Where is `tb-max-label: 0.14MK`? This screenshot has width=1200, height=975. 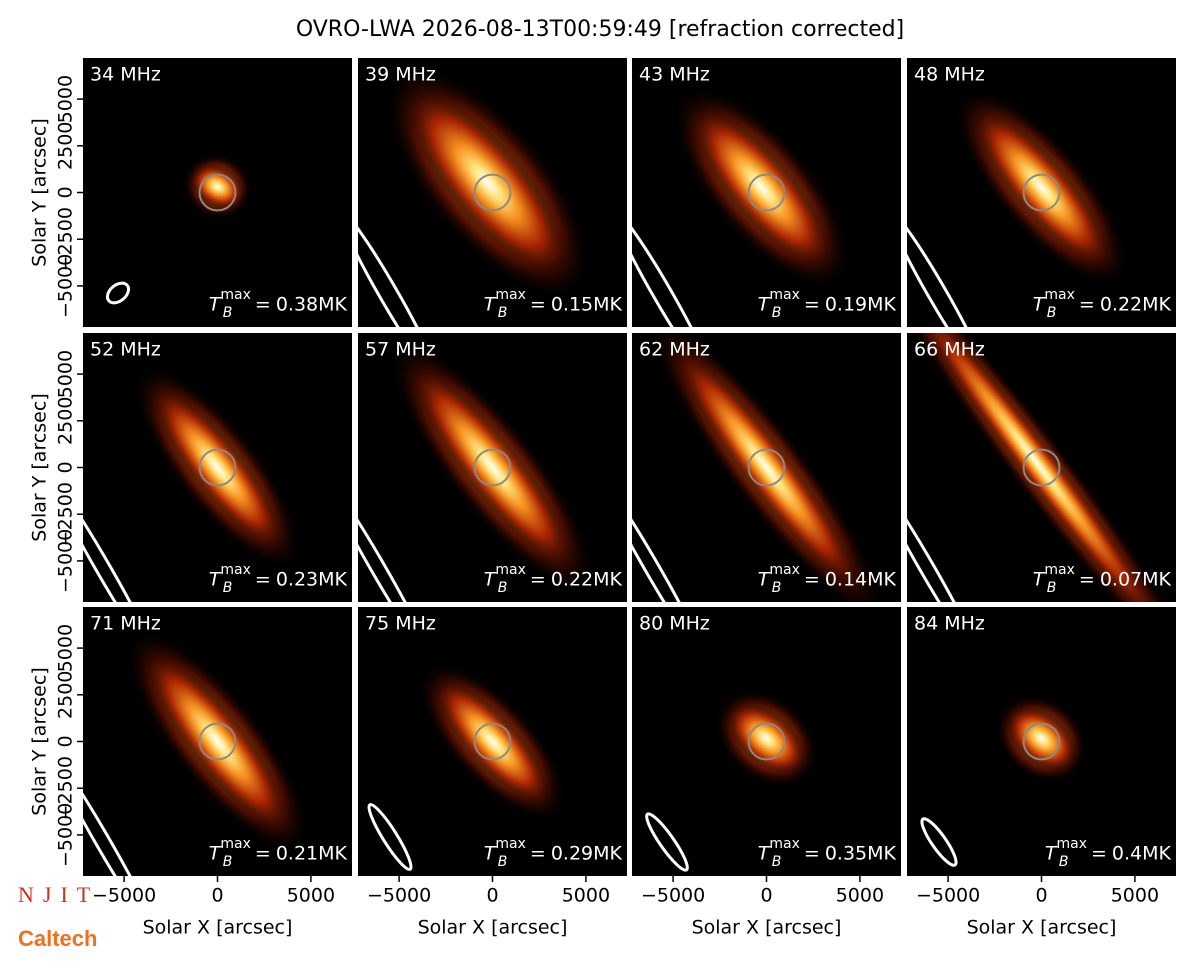 tb-max-label: 0.14MK is located at coordinates (861, 580).